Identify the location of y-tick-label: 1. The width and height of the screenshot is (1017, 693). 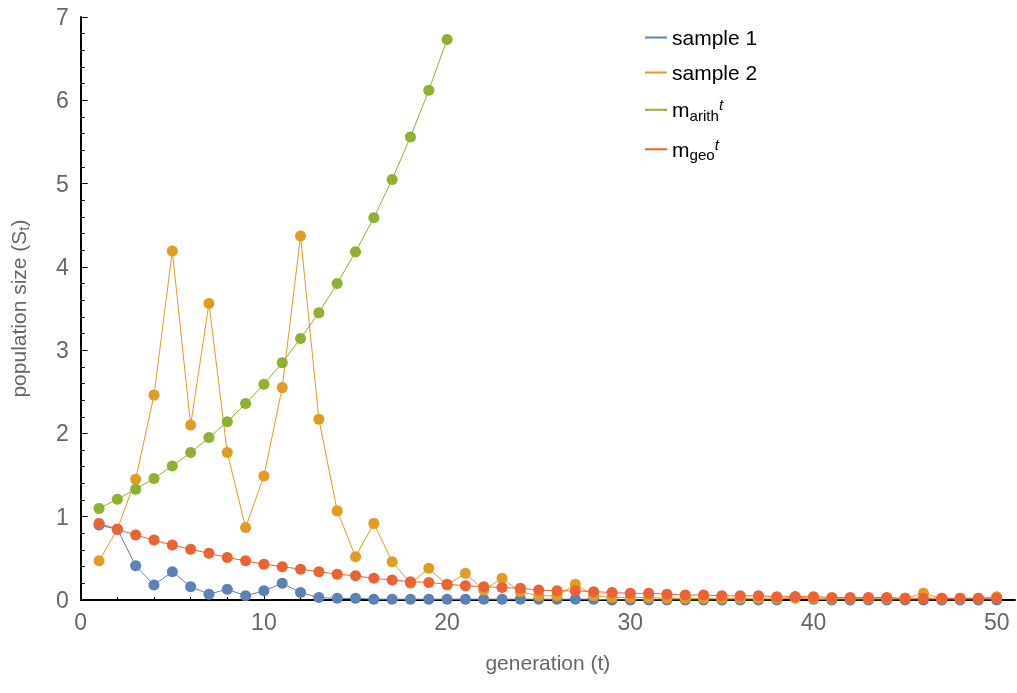
(62, 516).